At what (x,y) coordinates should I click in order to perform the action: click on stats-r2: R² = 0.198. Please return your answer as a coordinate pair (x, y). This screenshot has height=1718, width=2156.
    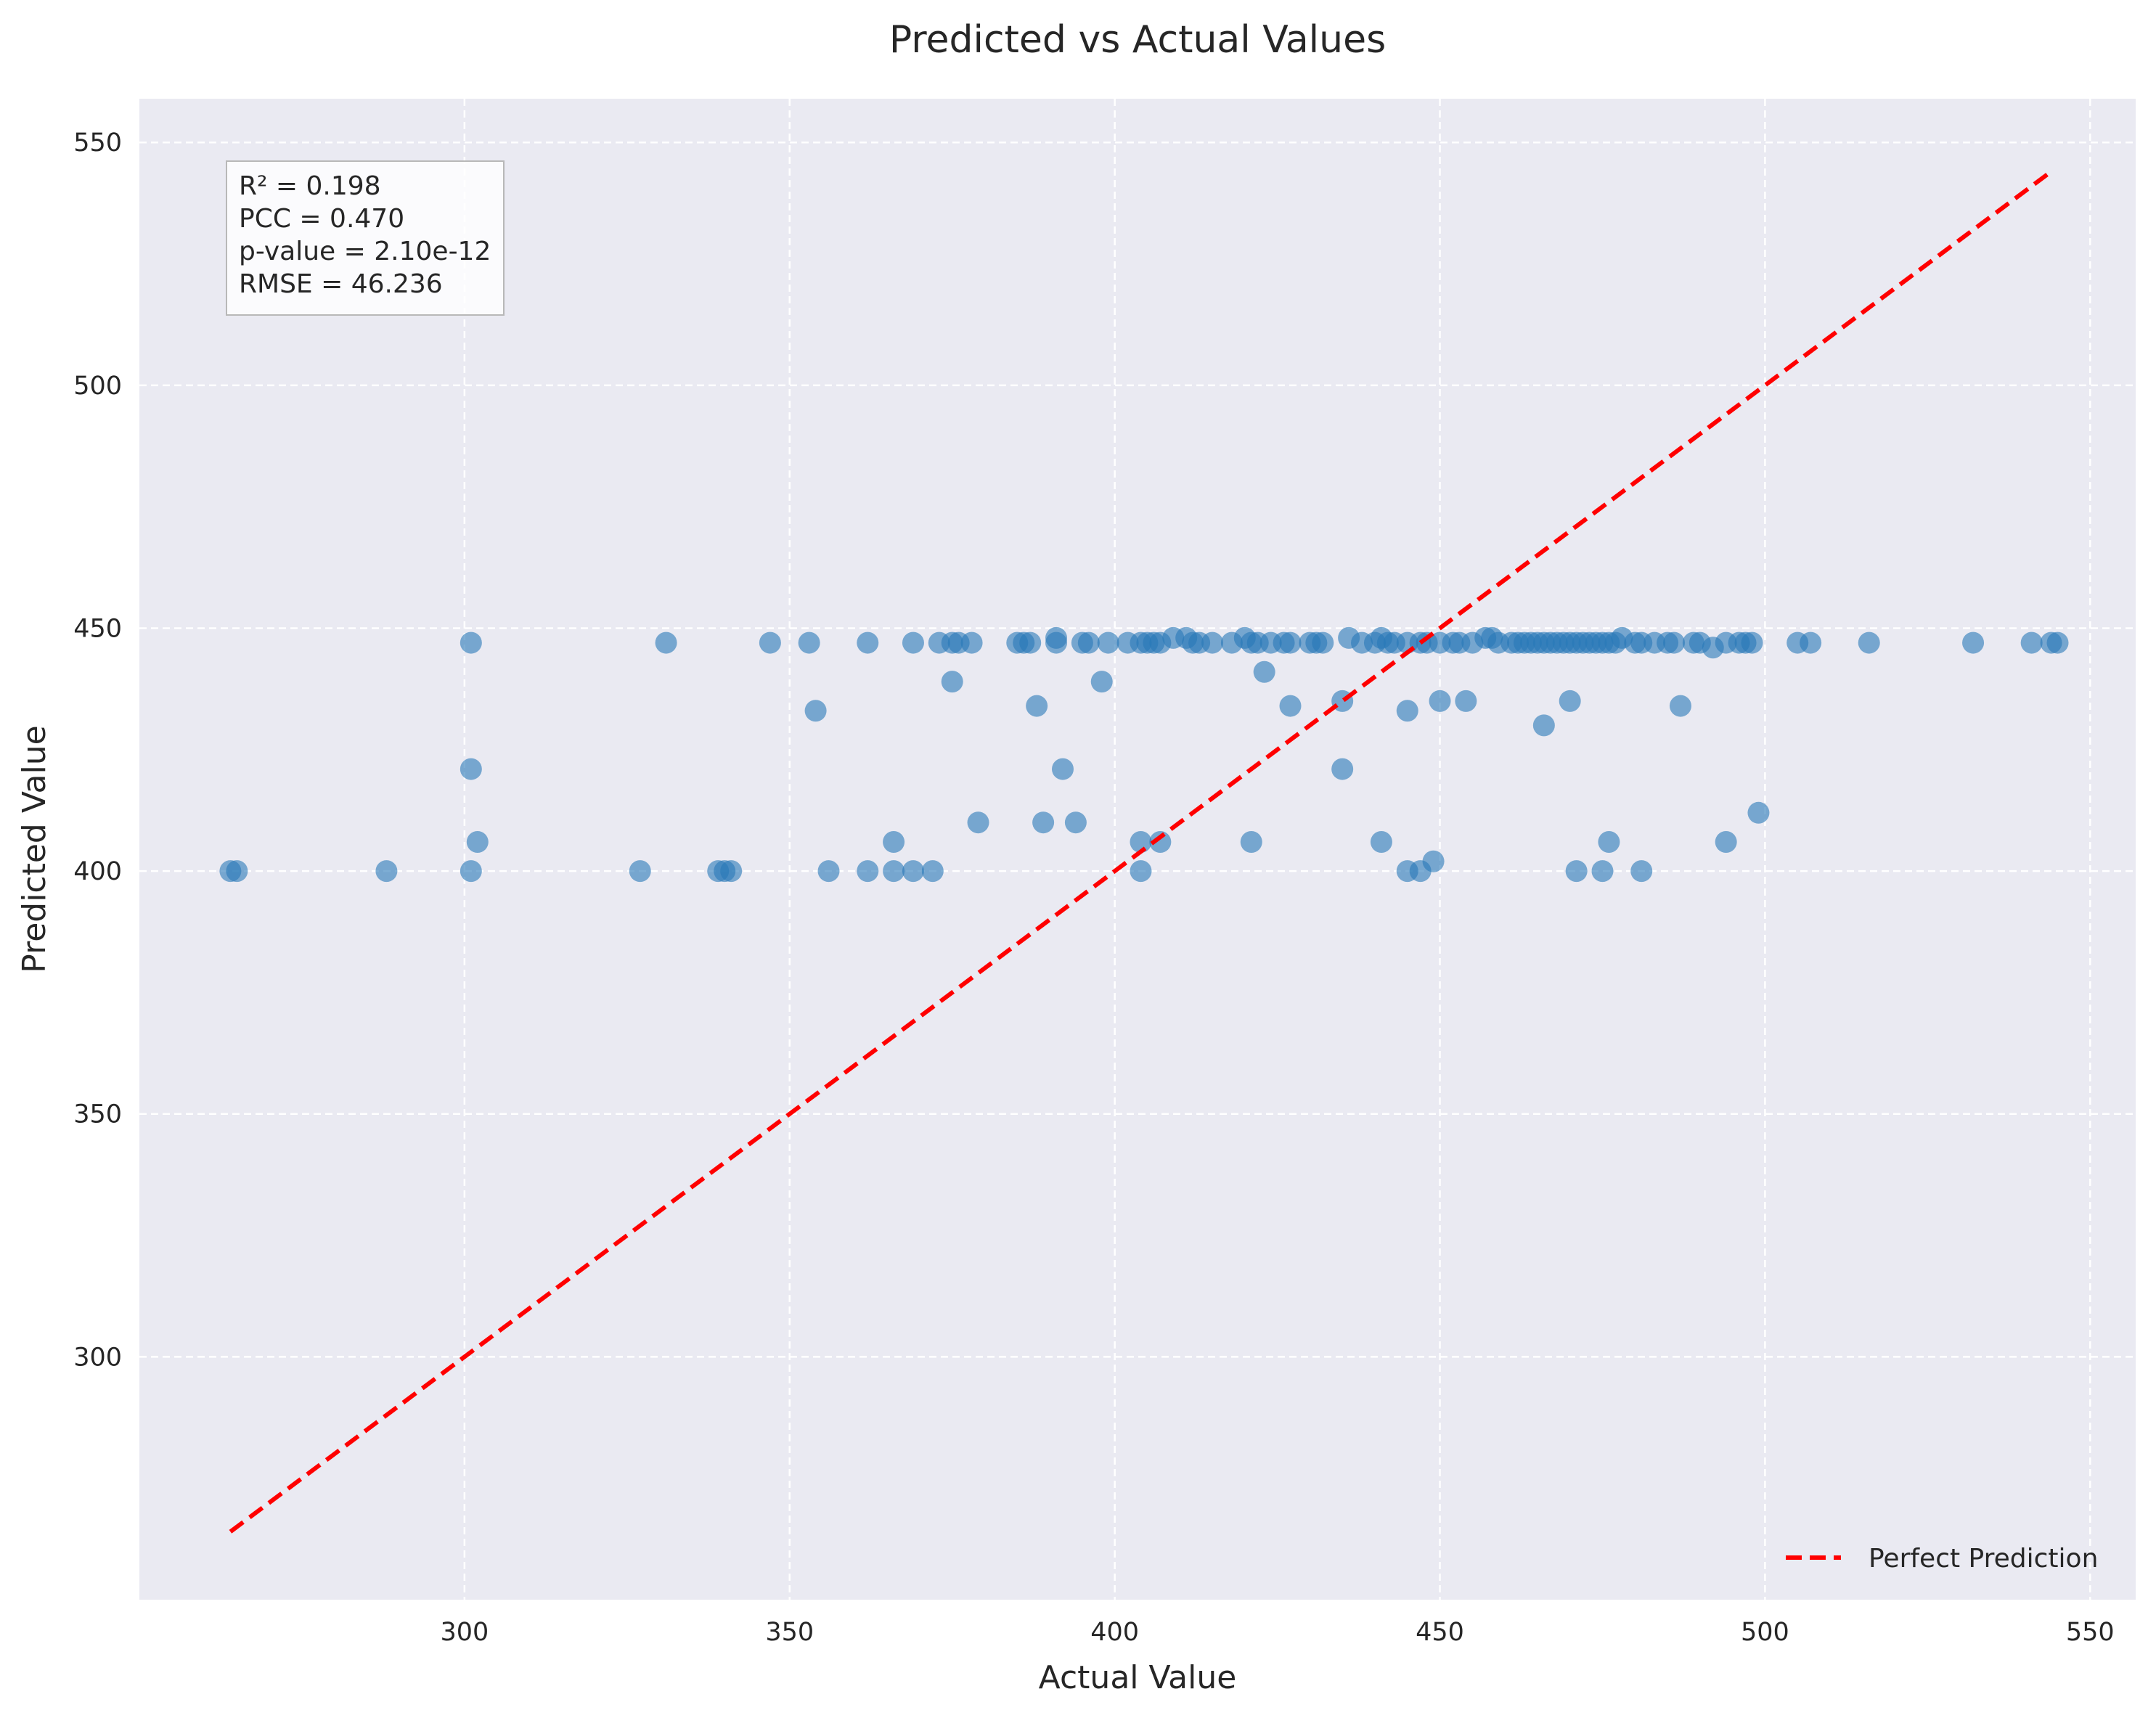
    Looking at the image, I should click on (310, 186).